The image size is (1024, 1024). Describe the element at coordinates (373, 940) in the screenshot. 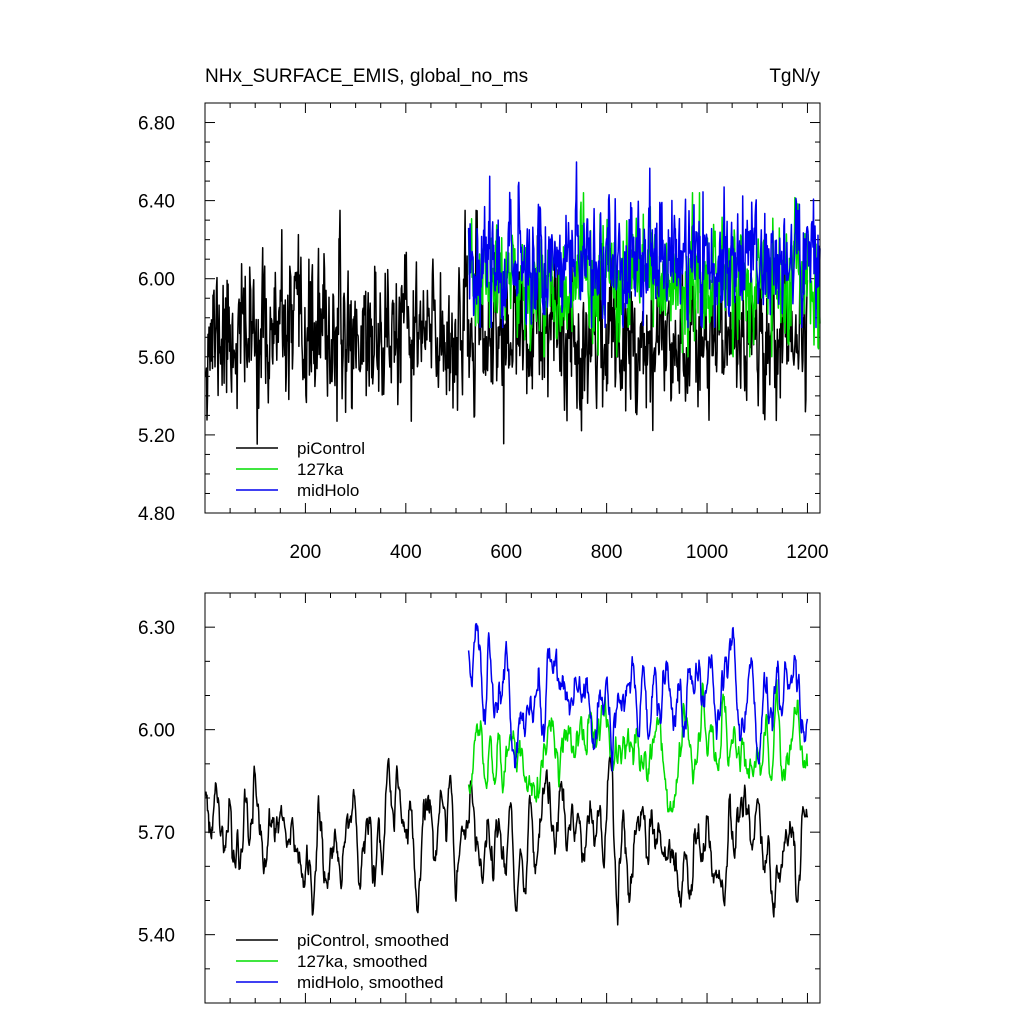

I see `legend-label: piControl, smoothed` at that location.